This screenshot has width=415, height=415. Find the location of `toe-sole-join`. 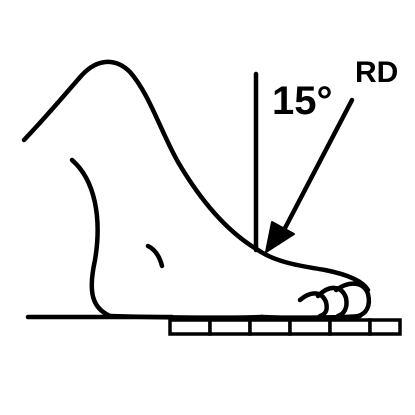

toe-sole-join is located at coordinates (311, 316).